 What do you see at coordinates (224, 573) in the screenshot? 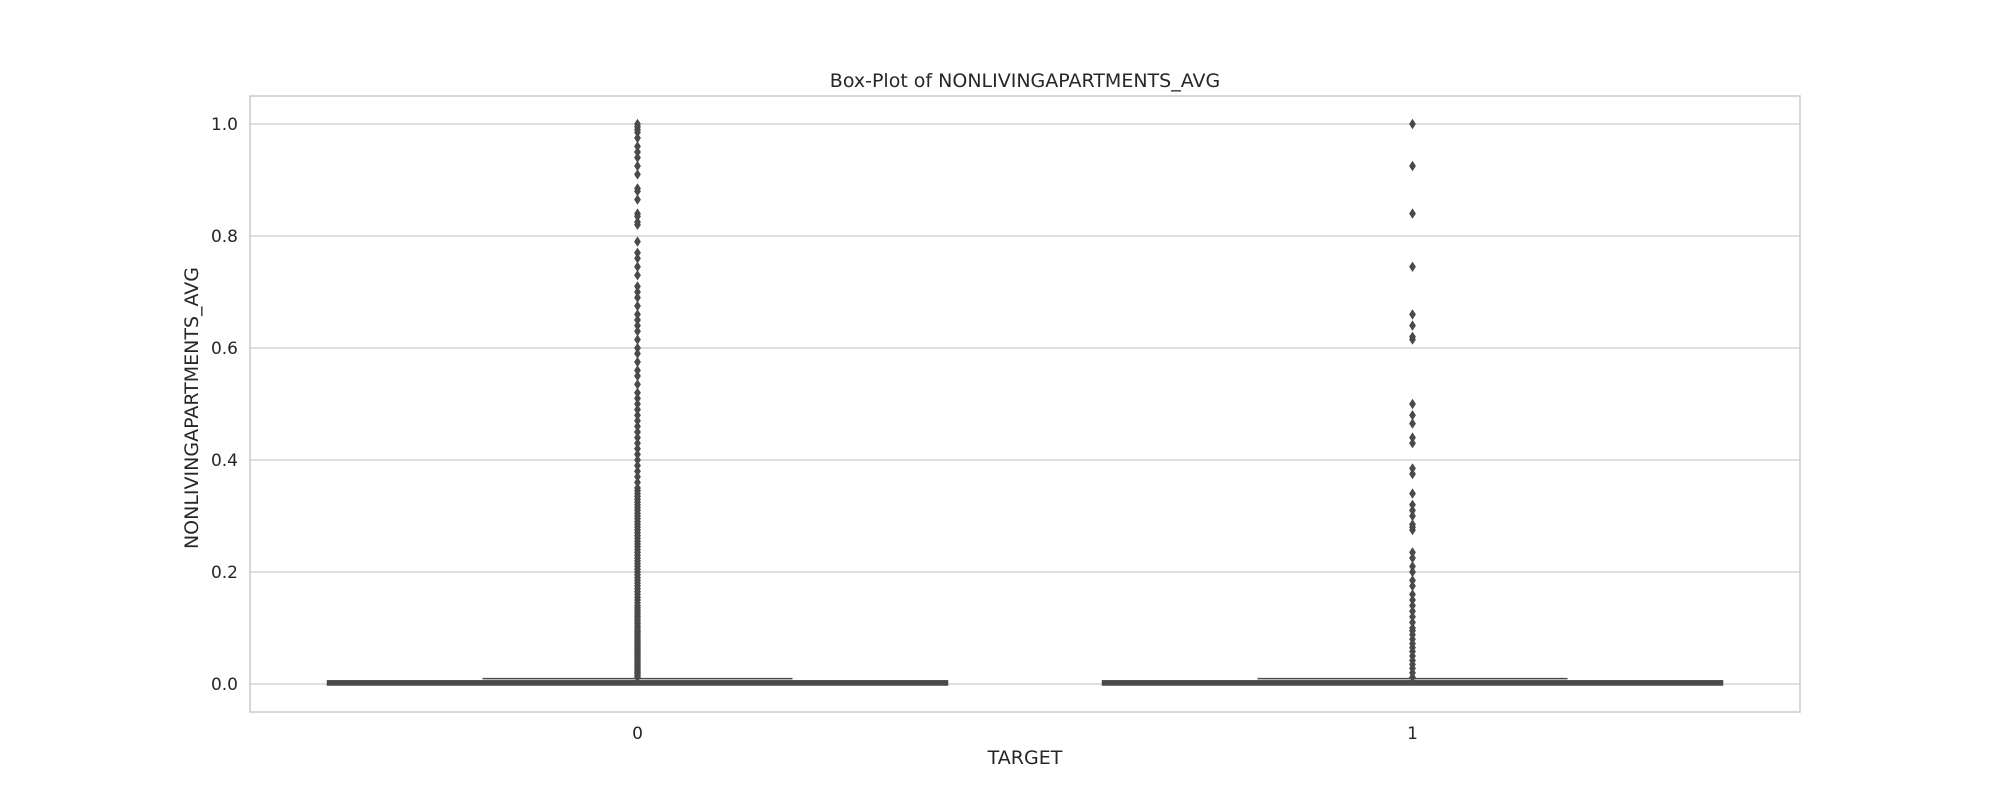
I see `y-tick-label: 0.2` at bounding box center [224, 573].